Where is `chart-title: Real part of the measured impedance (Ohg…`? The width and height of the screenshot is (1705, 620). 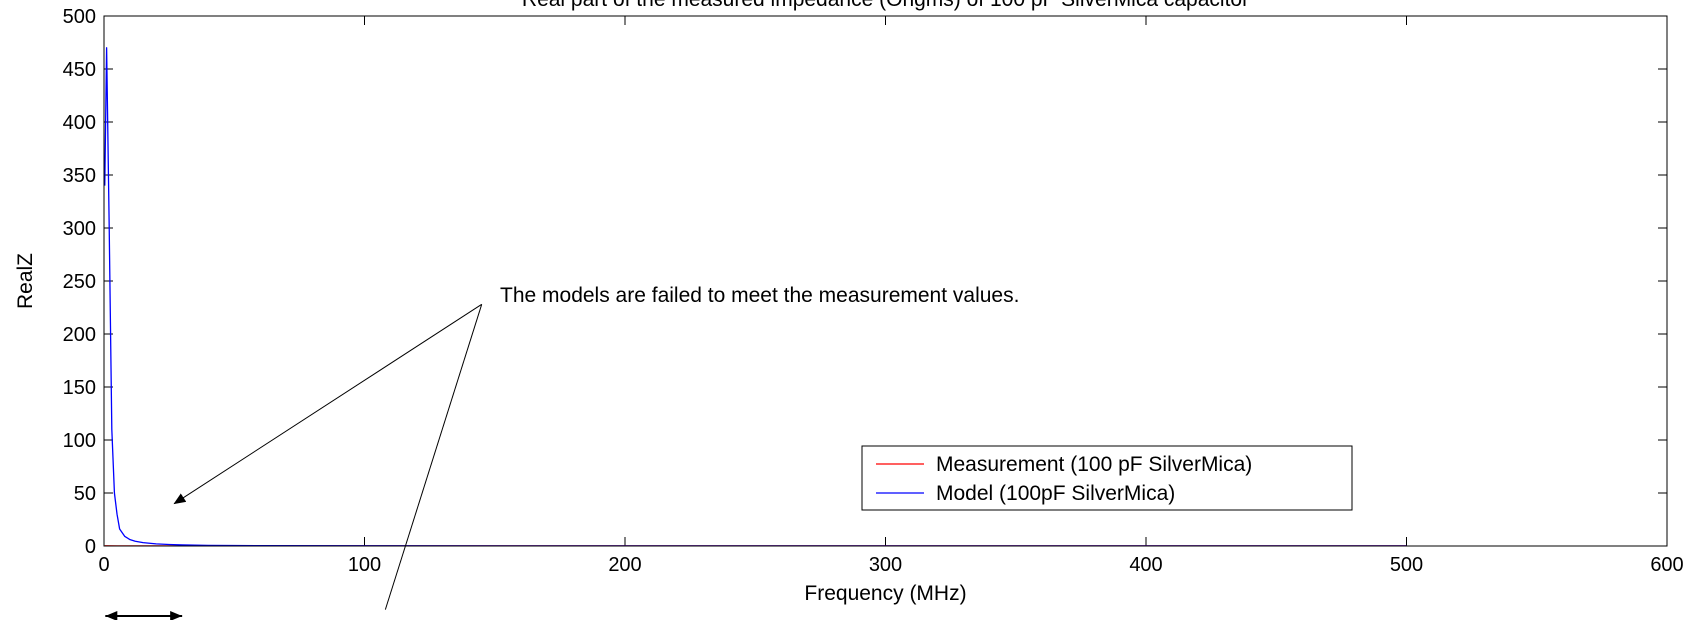 chart-title: Real part of the measured impedance (Ohg… is located at coordinates (885, 5).